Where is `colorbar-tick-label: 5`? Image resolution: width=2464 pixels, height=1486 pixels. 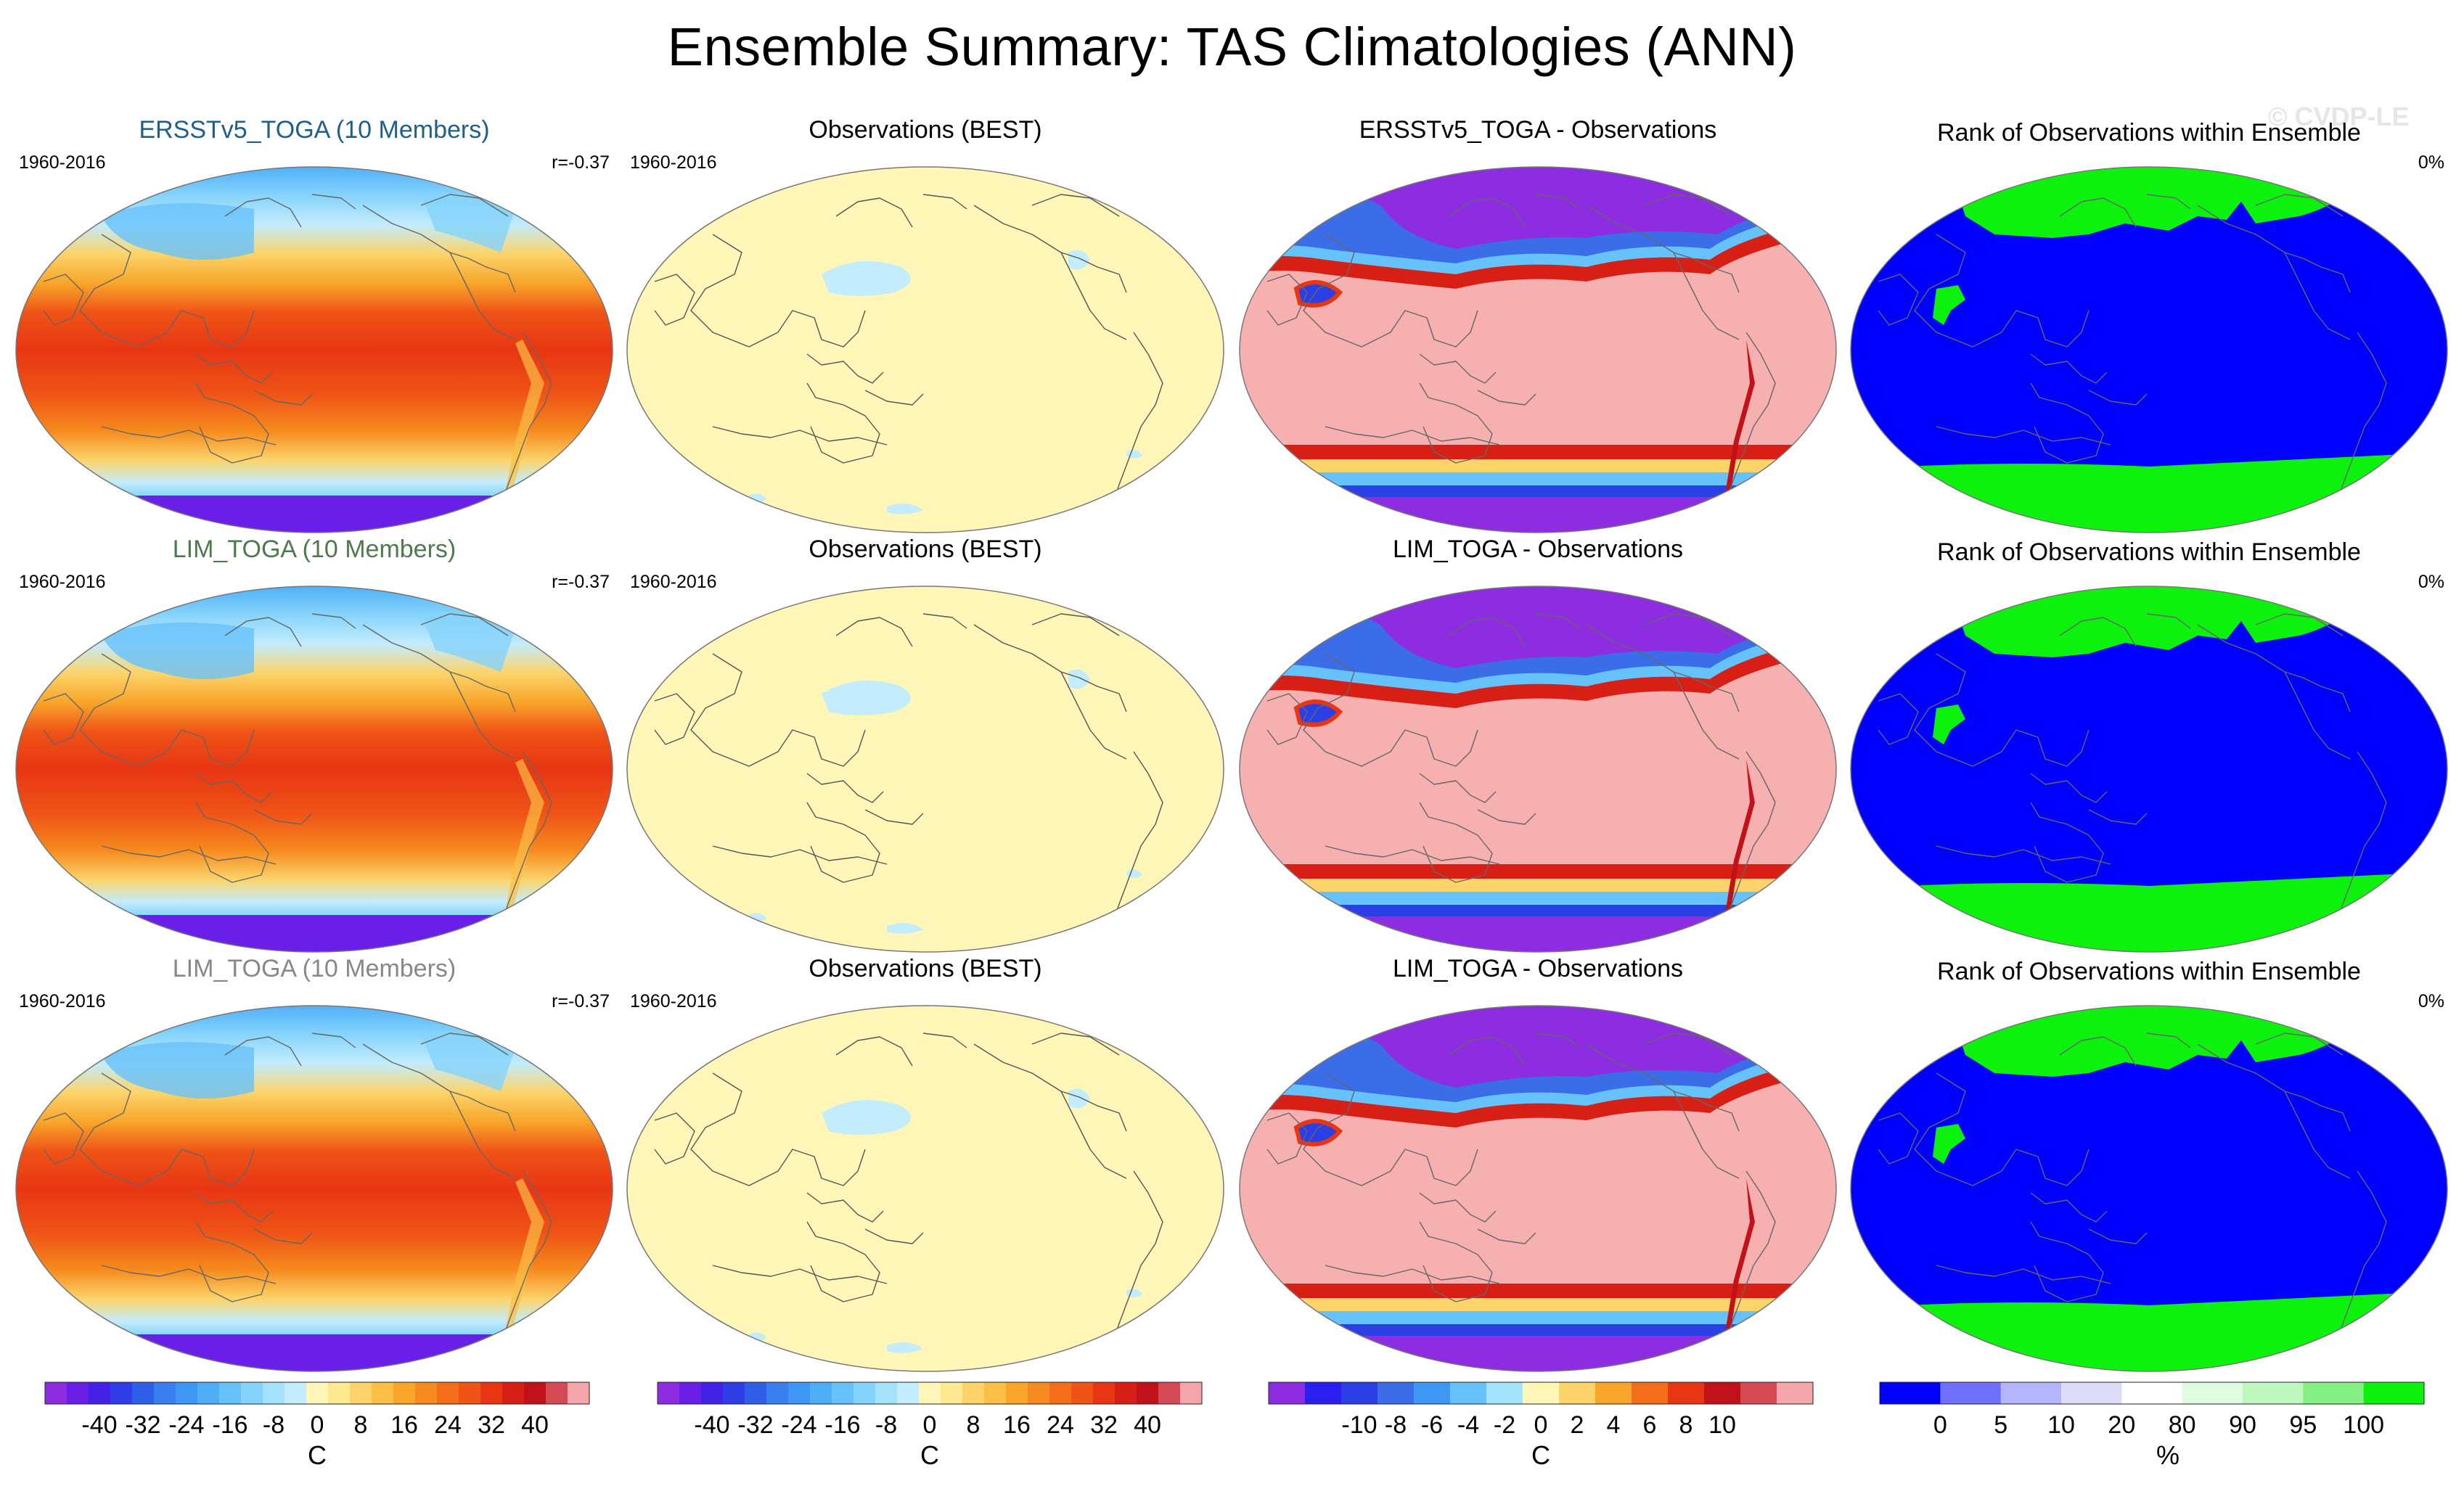
colorbar-tick-label: 5 is located at coordinates (2001, 1425).